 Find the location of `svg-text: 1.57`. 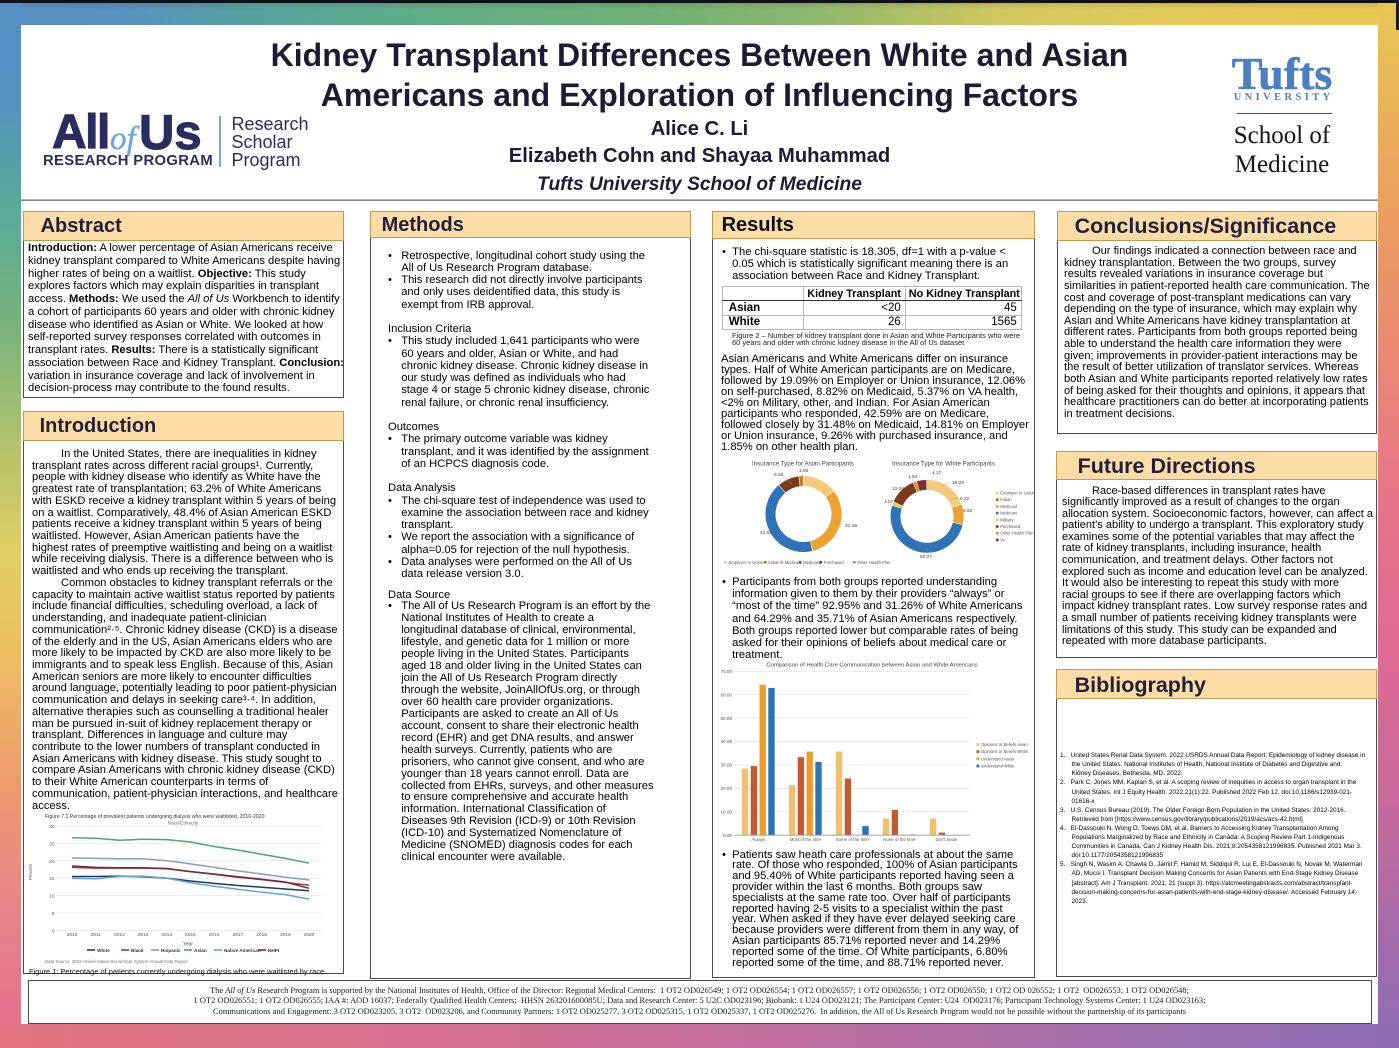

svg-text: 1.57 is located at coordinates (889, 502).